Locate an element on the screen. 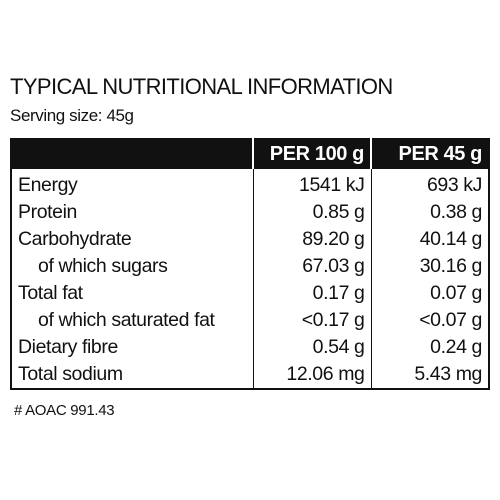 The width and height of the screenshot is (500, 500). nutrient-label: Protein is located at coordinates (47, 212).